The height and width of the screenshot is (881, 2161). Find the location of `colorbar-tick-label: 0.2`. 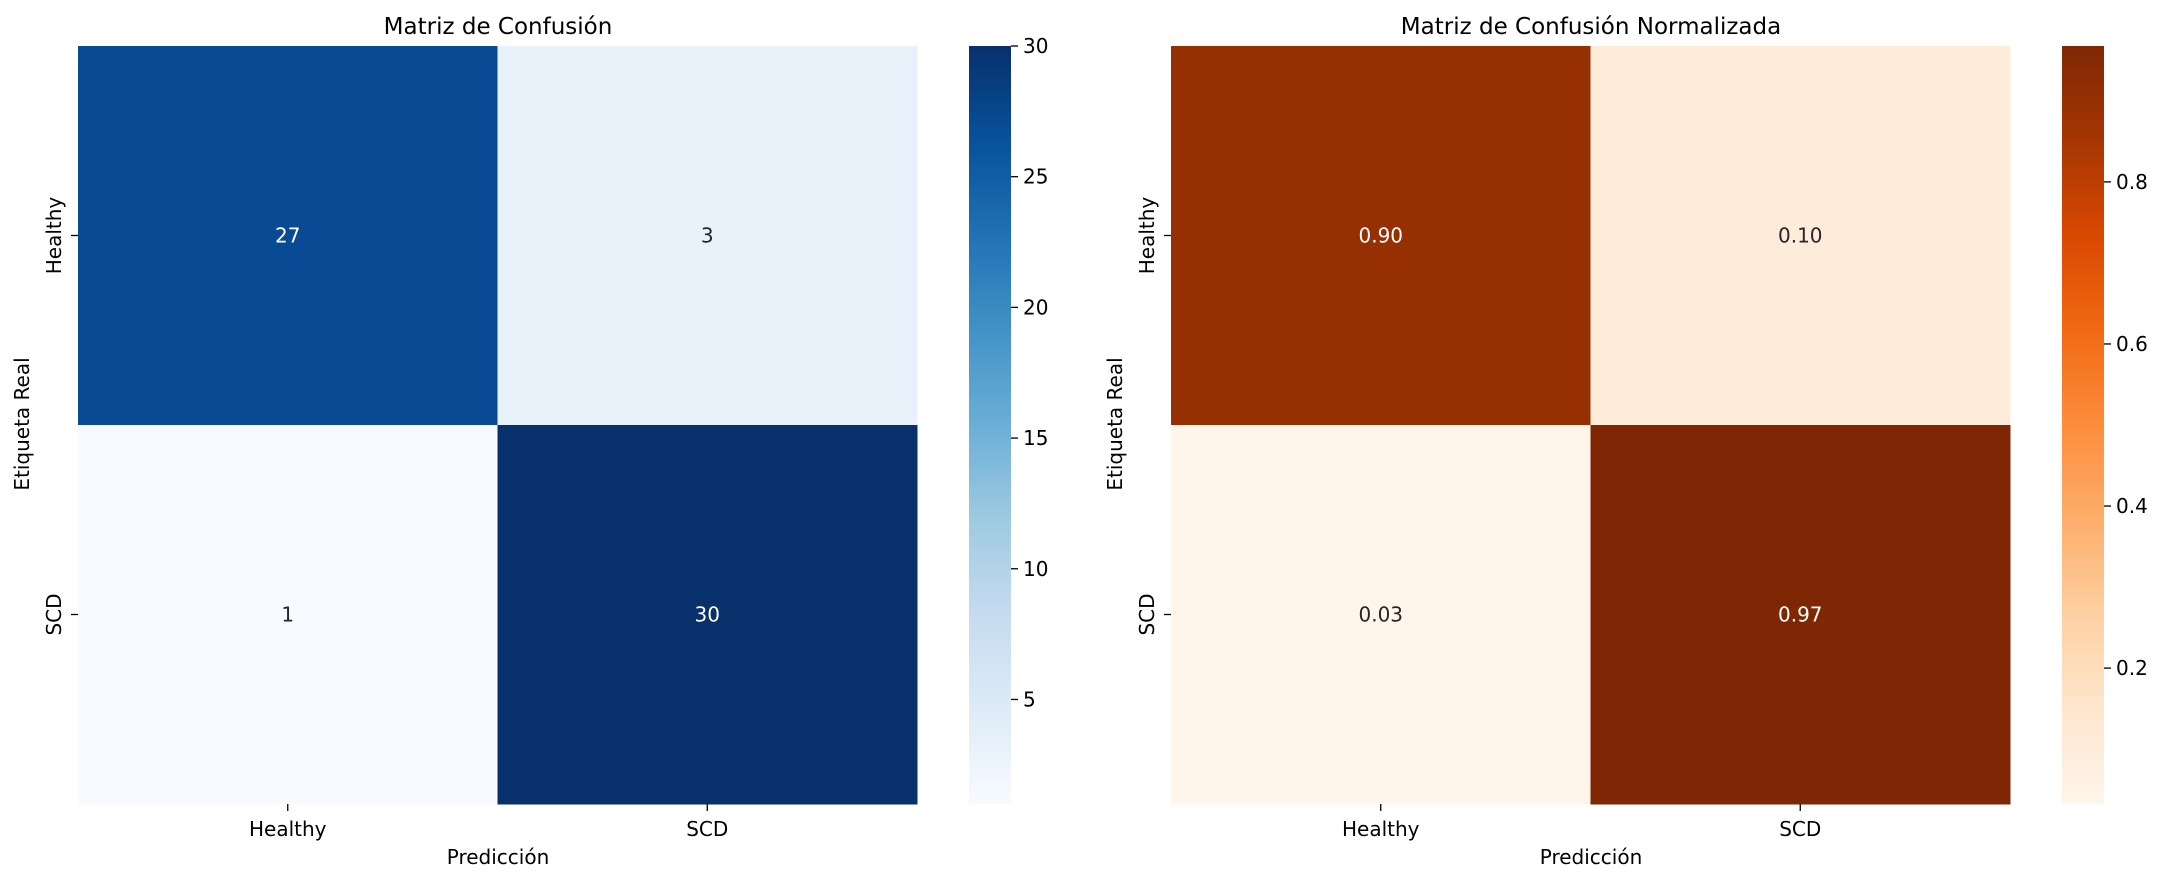

colorbar-tick-label: 0.2 is located at coordinates (2132, 668).